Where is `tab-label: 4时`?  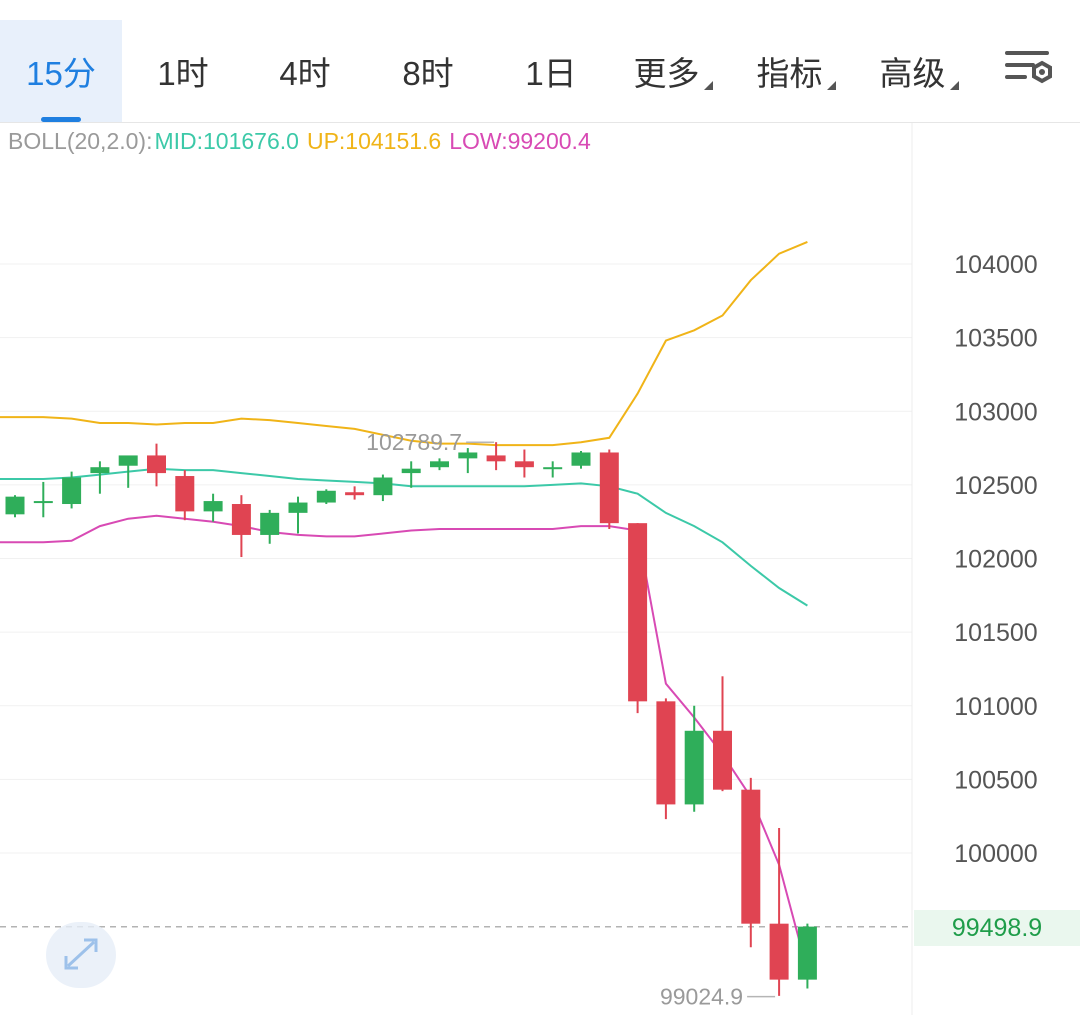
tab-label: 4时 is located at coordinates (305, 73).